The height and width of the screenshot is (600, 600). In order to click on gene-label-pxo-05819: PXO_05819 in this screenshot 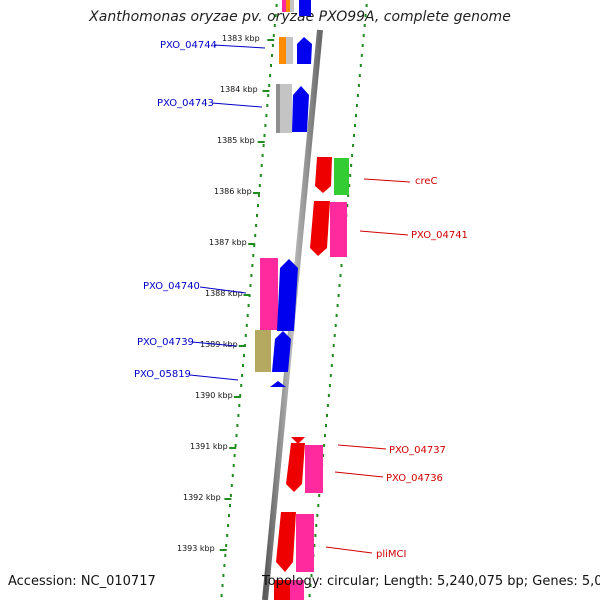, I will do `click(162, 374)`.